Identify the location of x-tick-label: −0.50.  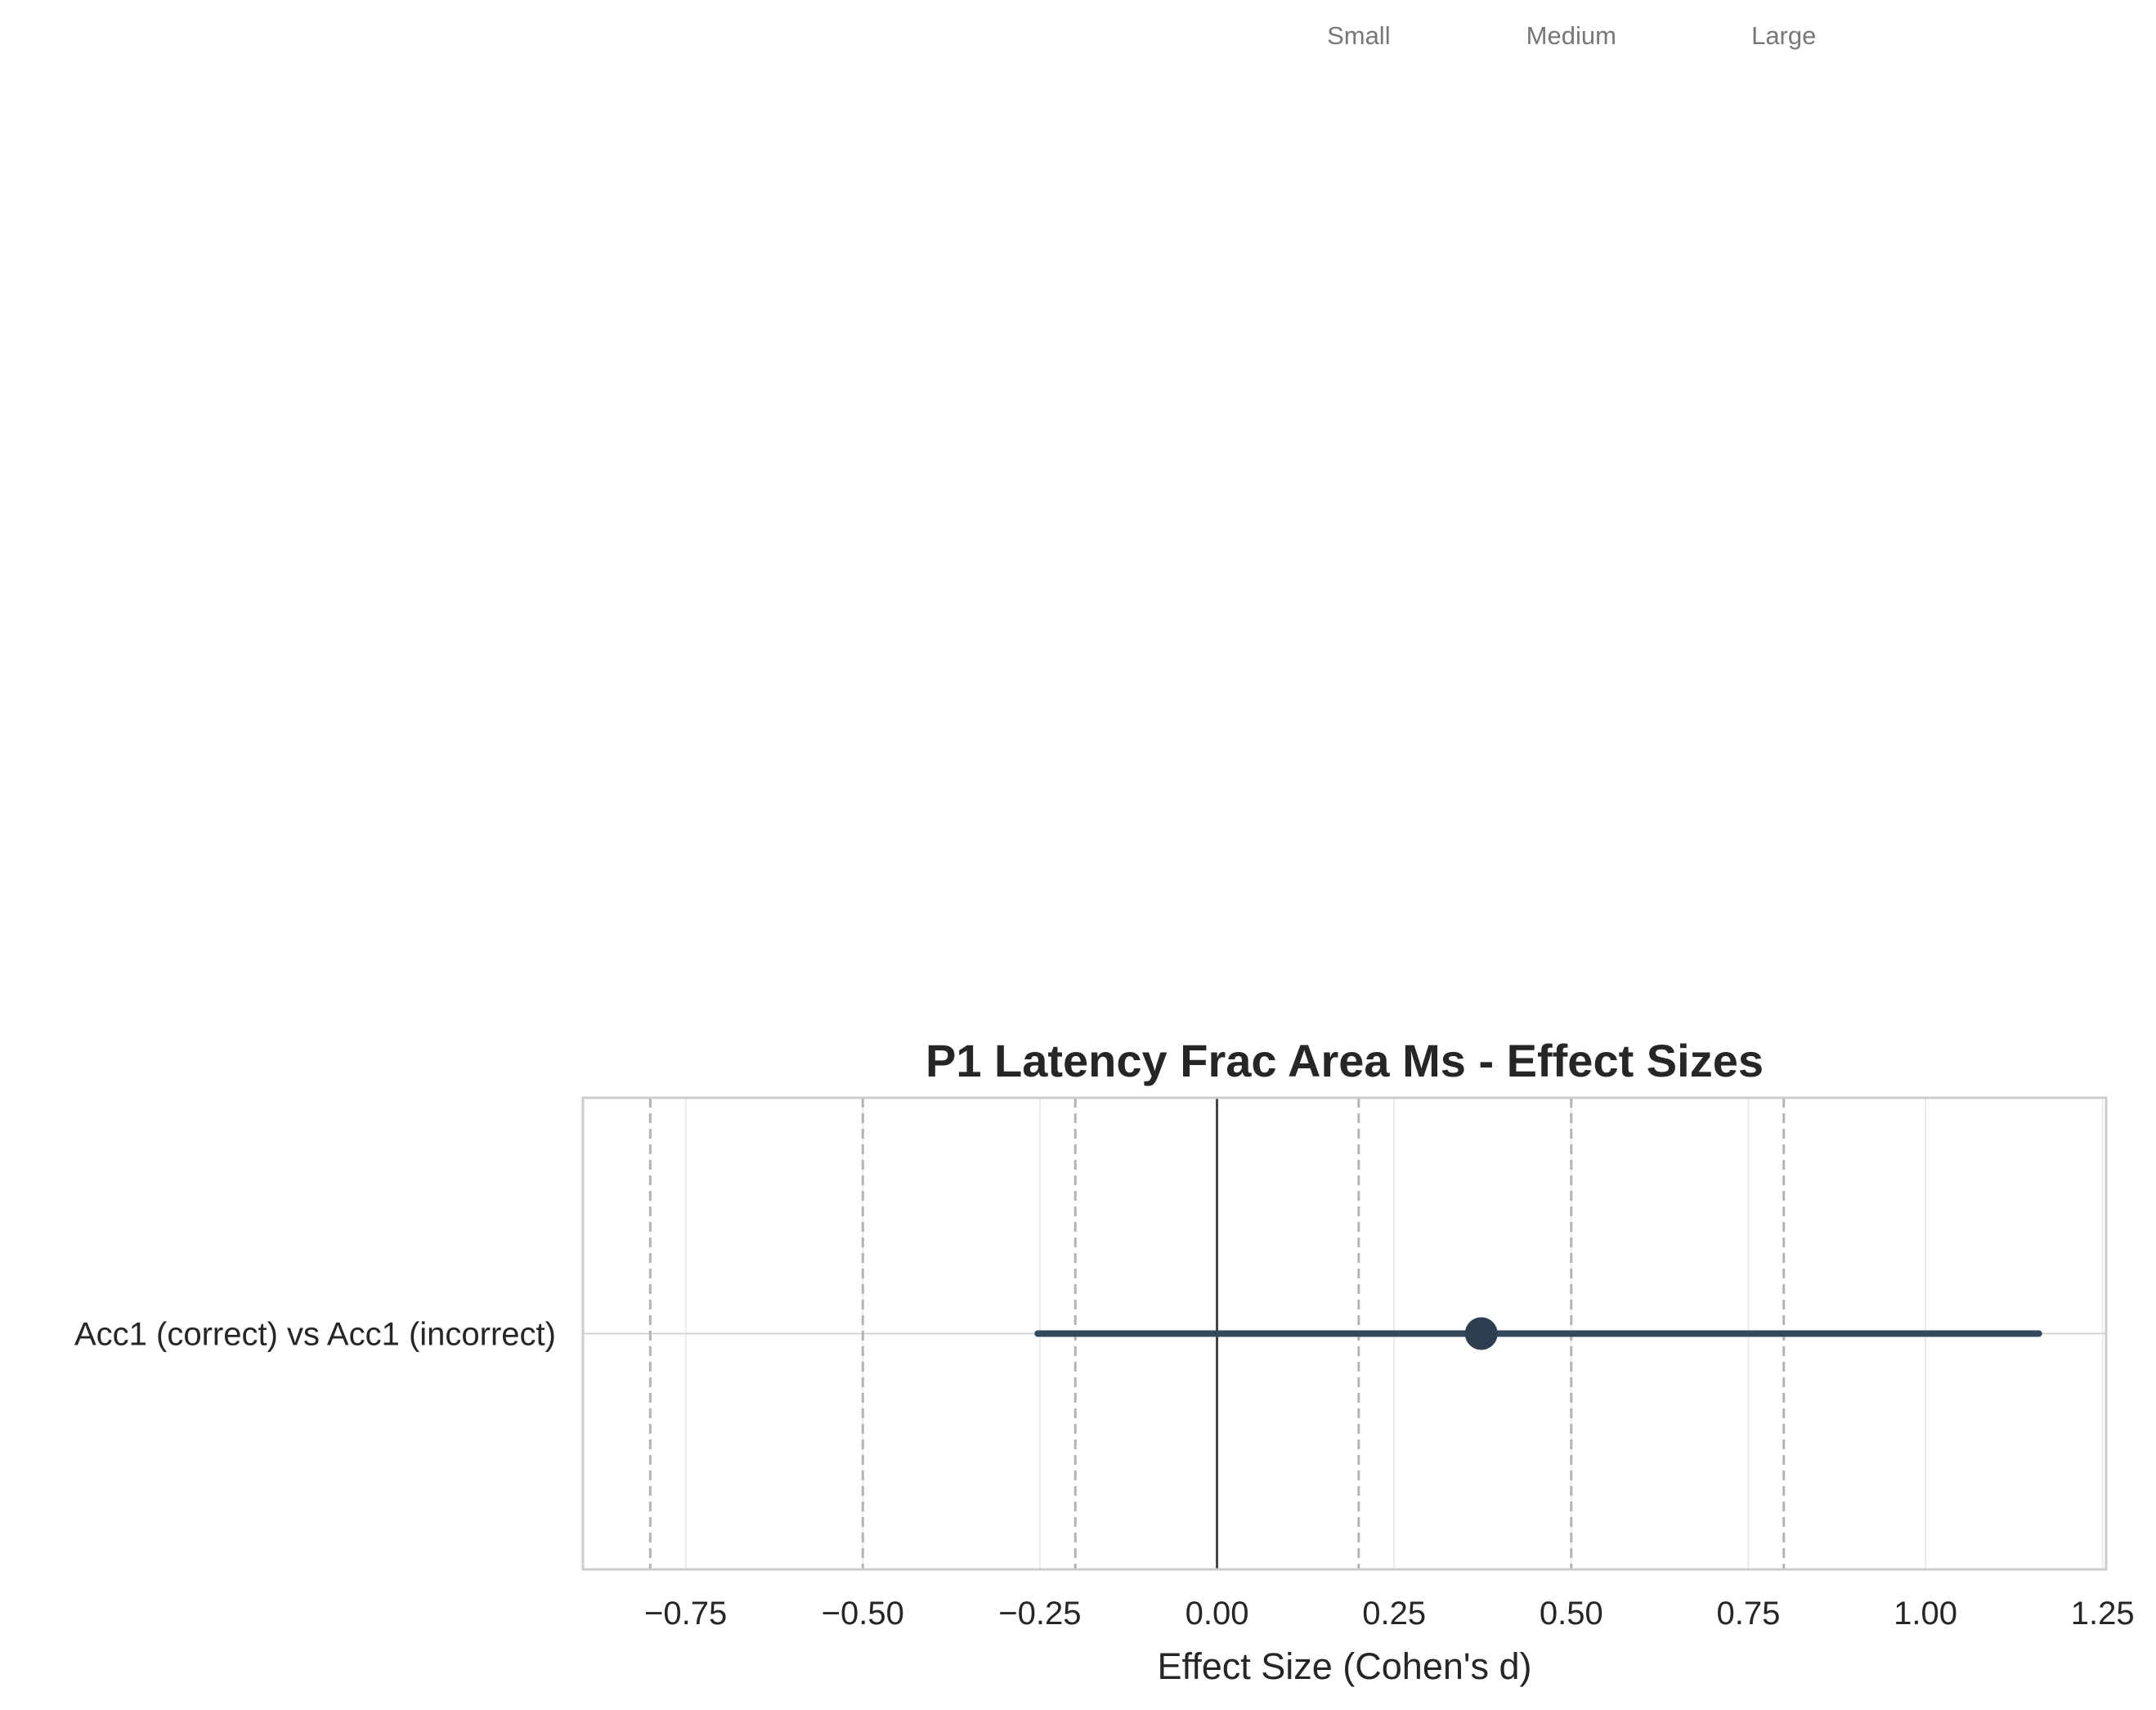
(863, 1614).